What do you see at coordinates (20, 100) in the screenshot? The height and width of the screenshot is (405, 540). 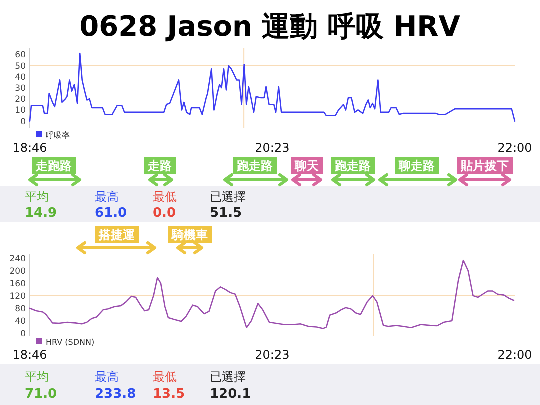 I see `y-tick-label: 20` at bounding box center [20, 100].